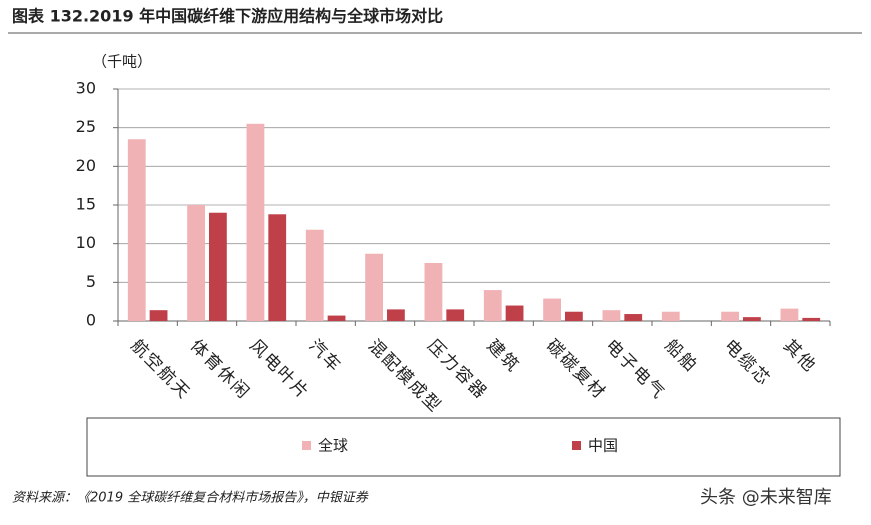 The height and width of the screenshot is (525, 871). I want to click on legend-label: 中国, so click(603, 446).